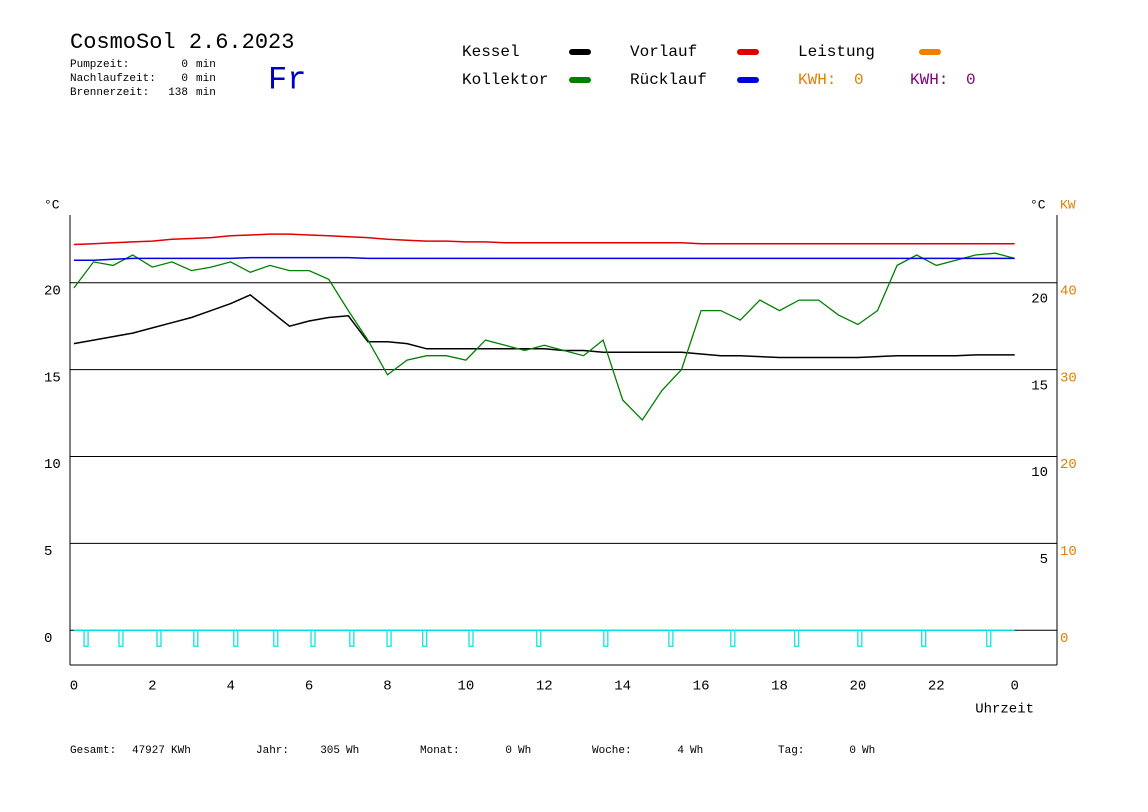 This screenshot has height=812, width=1148. Describe the element at coordinates (622, 687) in the screenshot. I see `x-tick-label: 14` at that location.